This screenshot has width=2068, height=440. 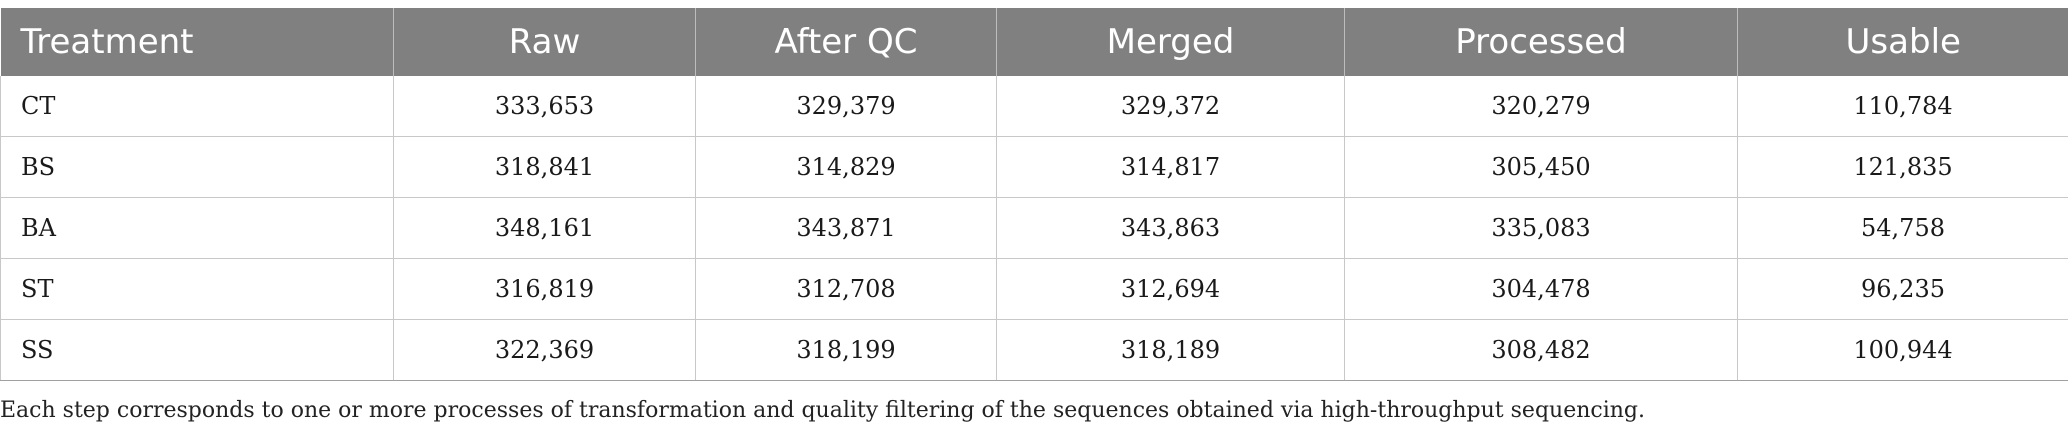 I want to click on cell-treatment: BS, so click(x=197, y=167).